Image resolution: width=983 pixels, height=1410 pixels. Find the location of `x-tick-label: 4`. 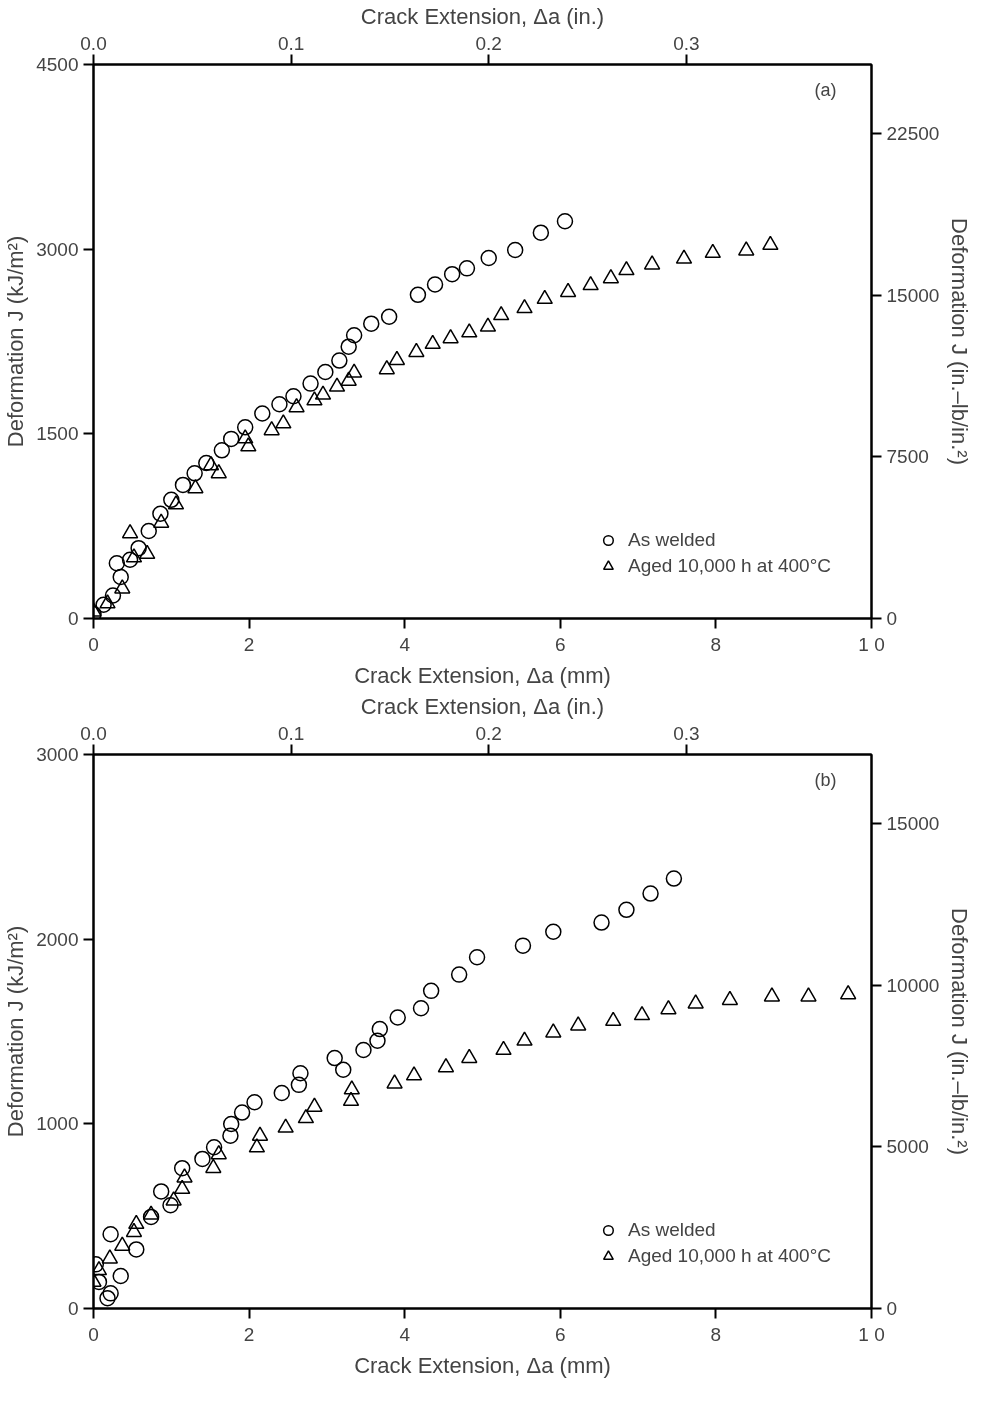

x-tick-label: 4 is located at coordinates (405, 1334).